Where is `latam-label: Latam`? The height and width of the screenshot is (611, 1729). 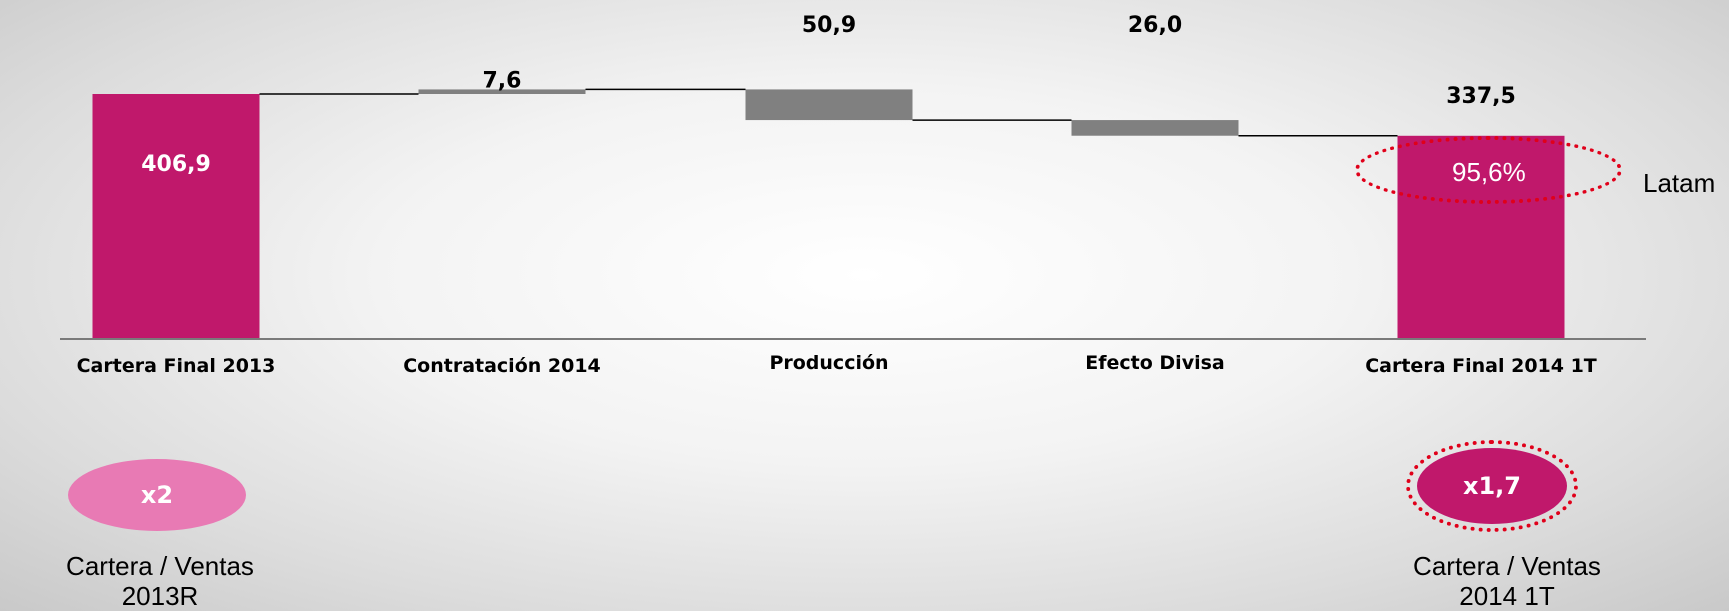
latam-label: Latam is located at coordinates (1679, 183).